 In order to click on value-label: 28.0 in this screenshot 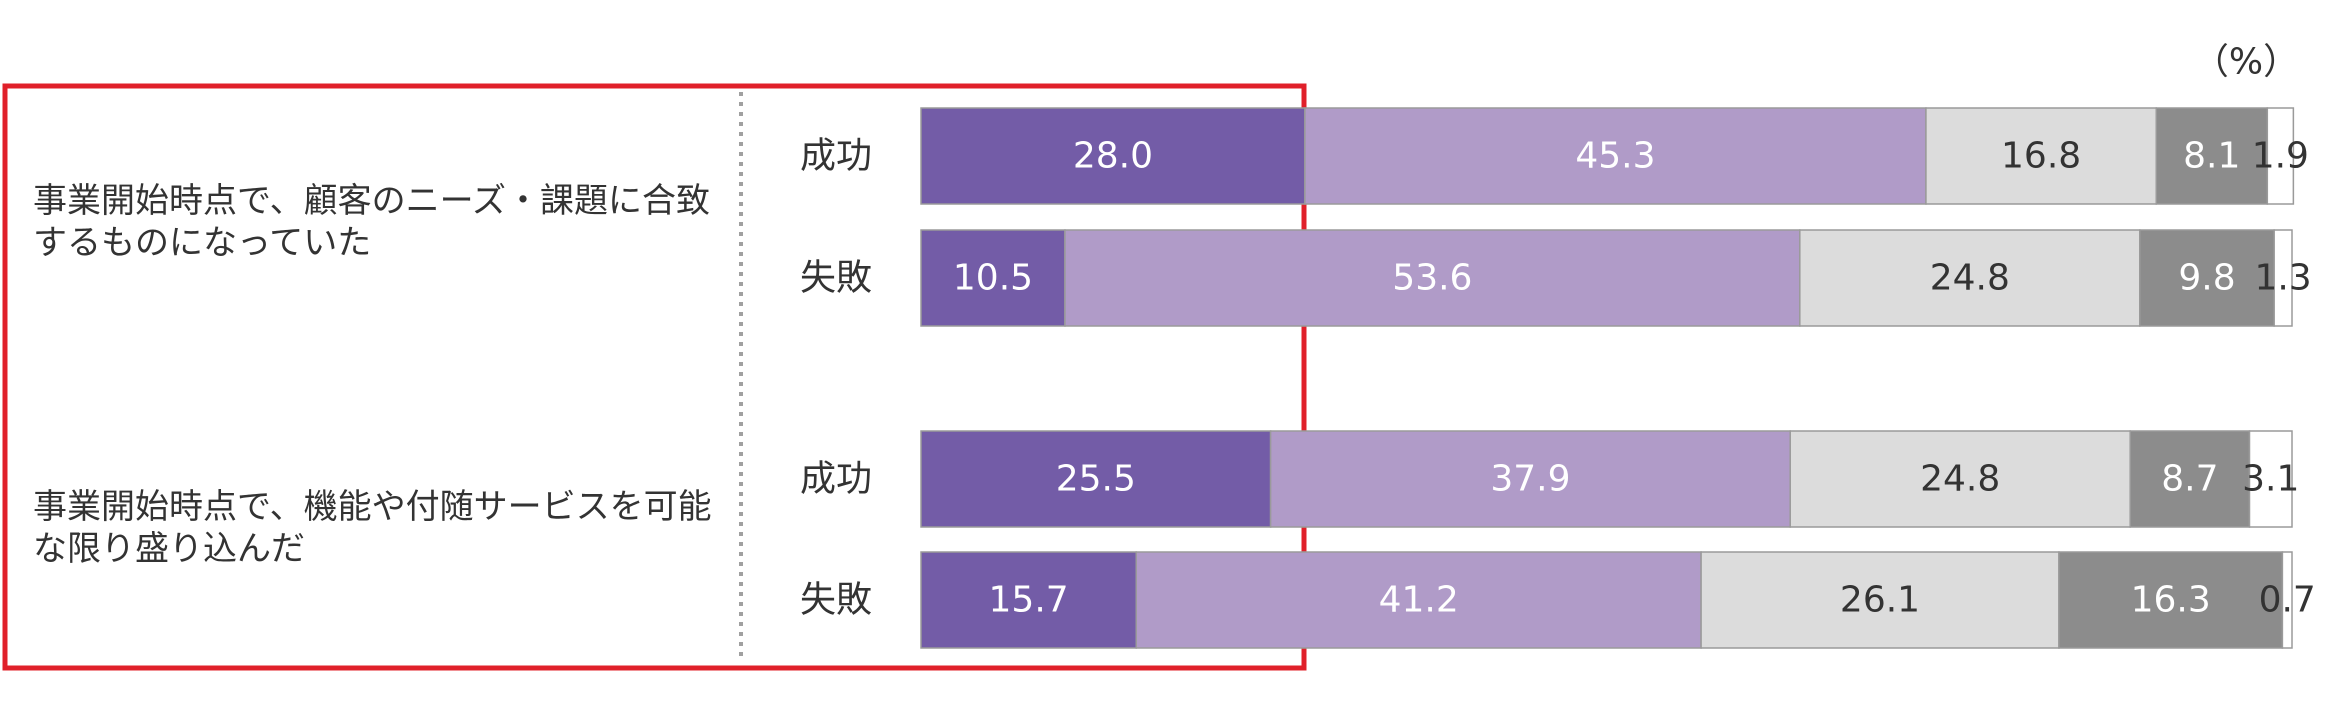, I will do `click(1113, 156)`.